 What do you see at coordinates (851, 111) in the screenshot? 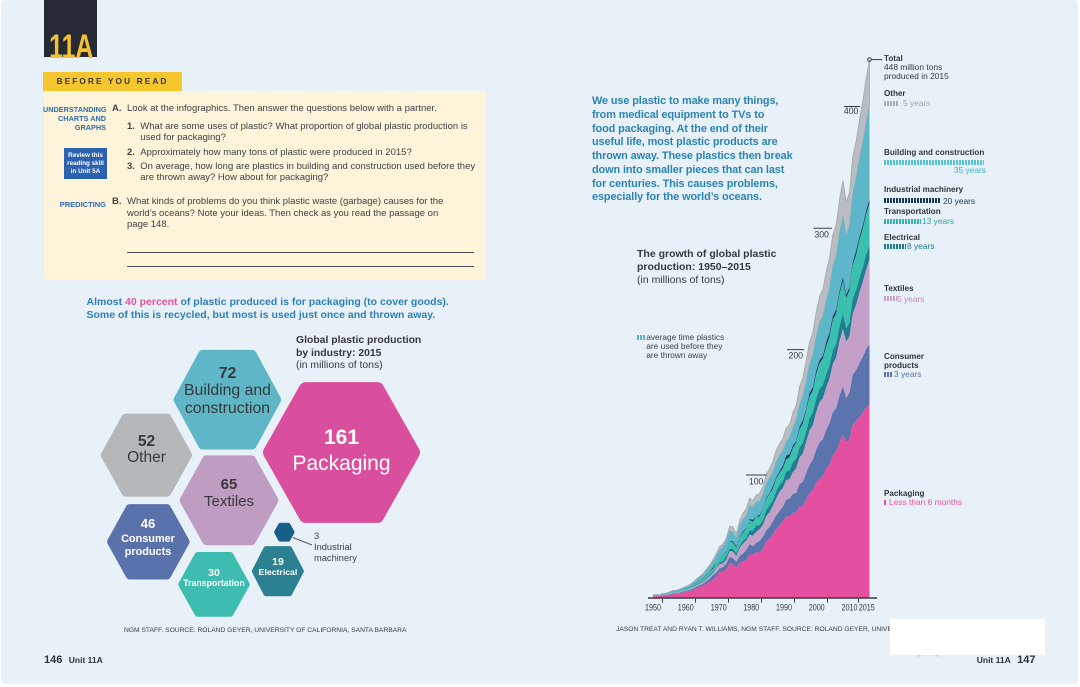
I see `svg-text: 400` at bounding box center [851, 111].